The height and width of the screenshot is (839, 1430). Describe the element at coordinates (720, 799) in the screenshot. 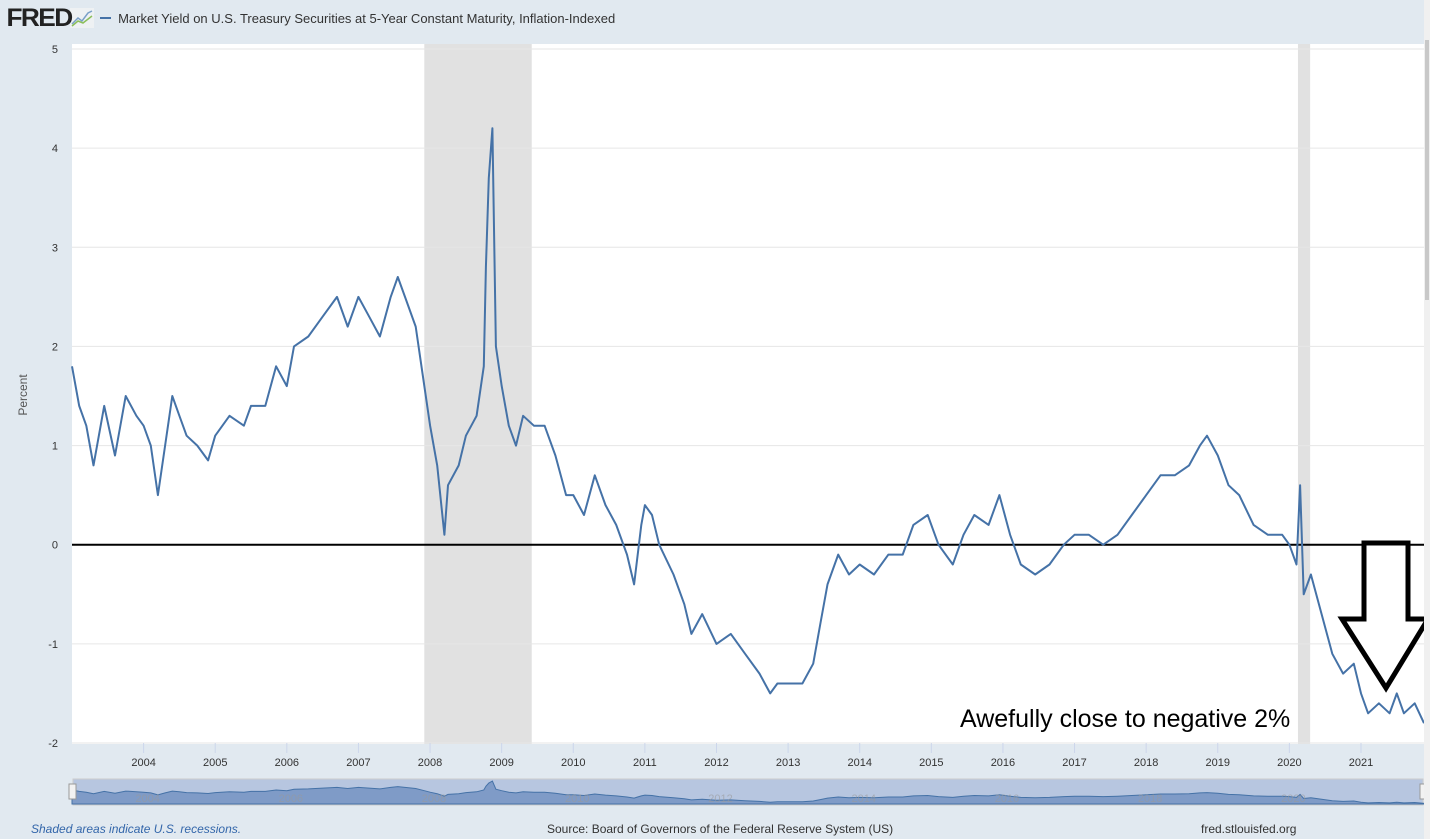

I see `navigator-tick-label: 2012` at that location.